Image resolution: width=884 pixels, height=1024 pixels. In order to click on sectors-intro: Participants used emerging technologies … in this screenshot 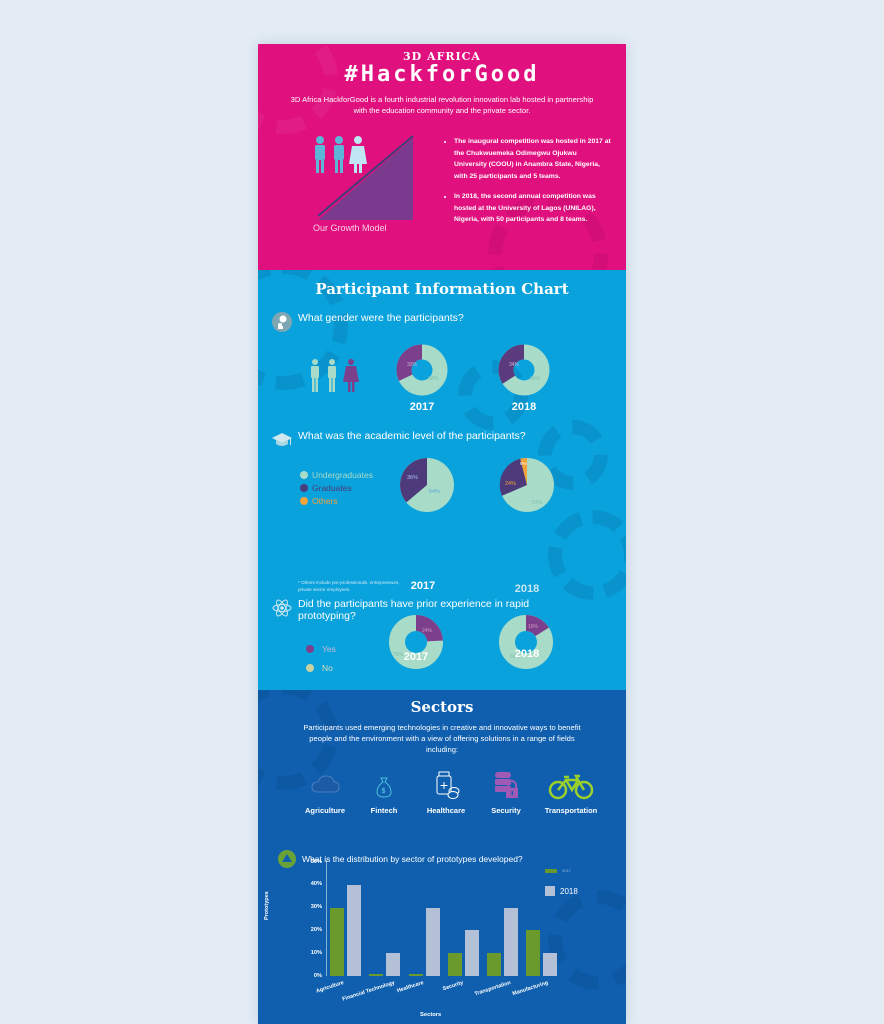, I will do `click(442, 738)`.